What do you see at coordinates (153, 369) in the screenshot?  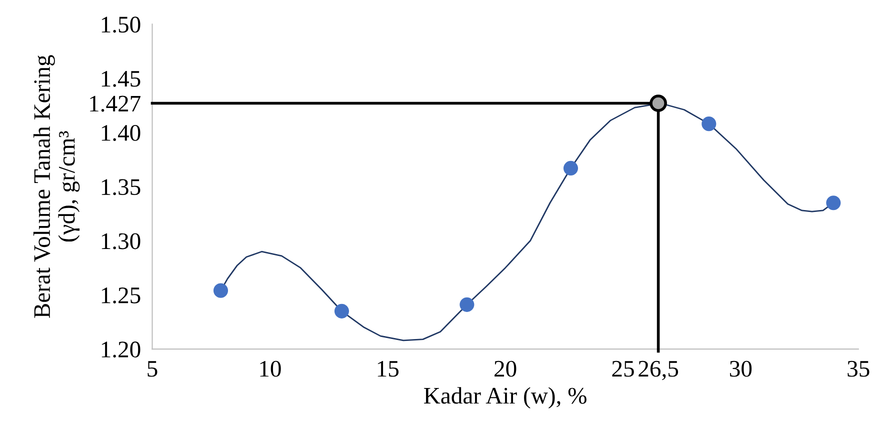 I see `x-tick-label: 5` at bounding box center [153, 369].